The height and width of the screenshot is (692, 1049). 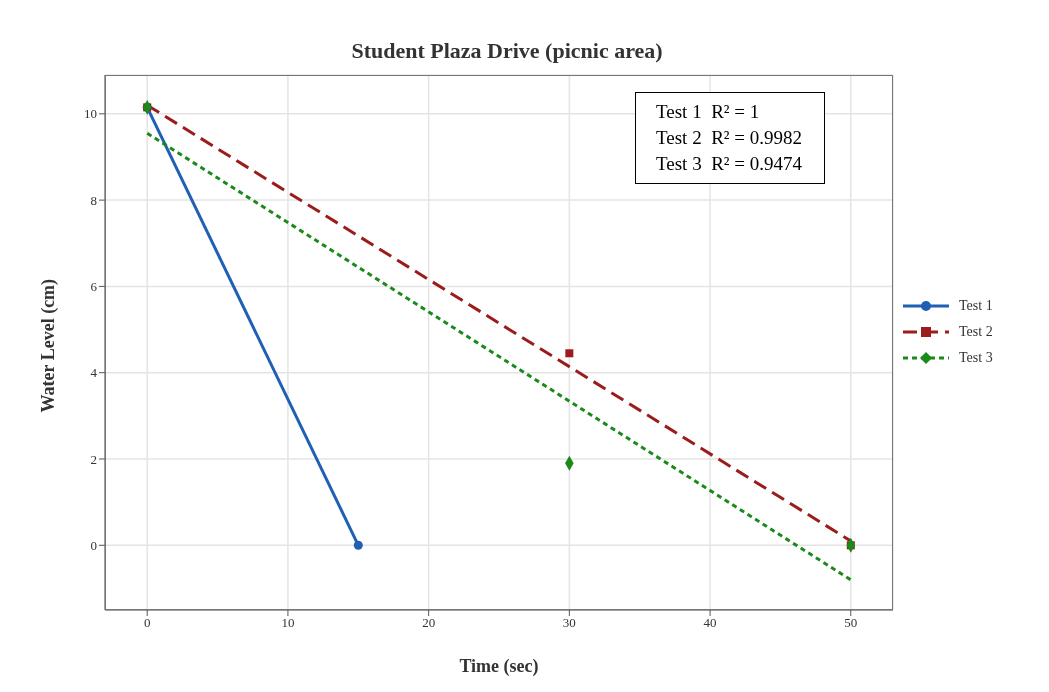 I want to click on legend-label: Test 3, so click(x=976, y=358).